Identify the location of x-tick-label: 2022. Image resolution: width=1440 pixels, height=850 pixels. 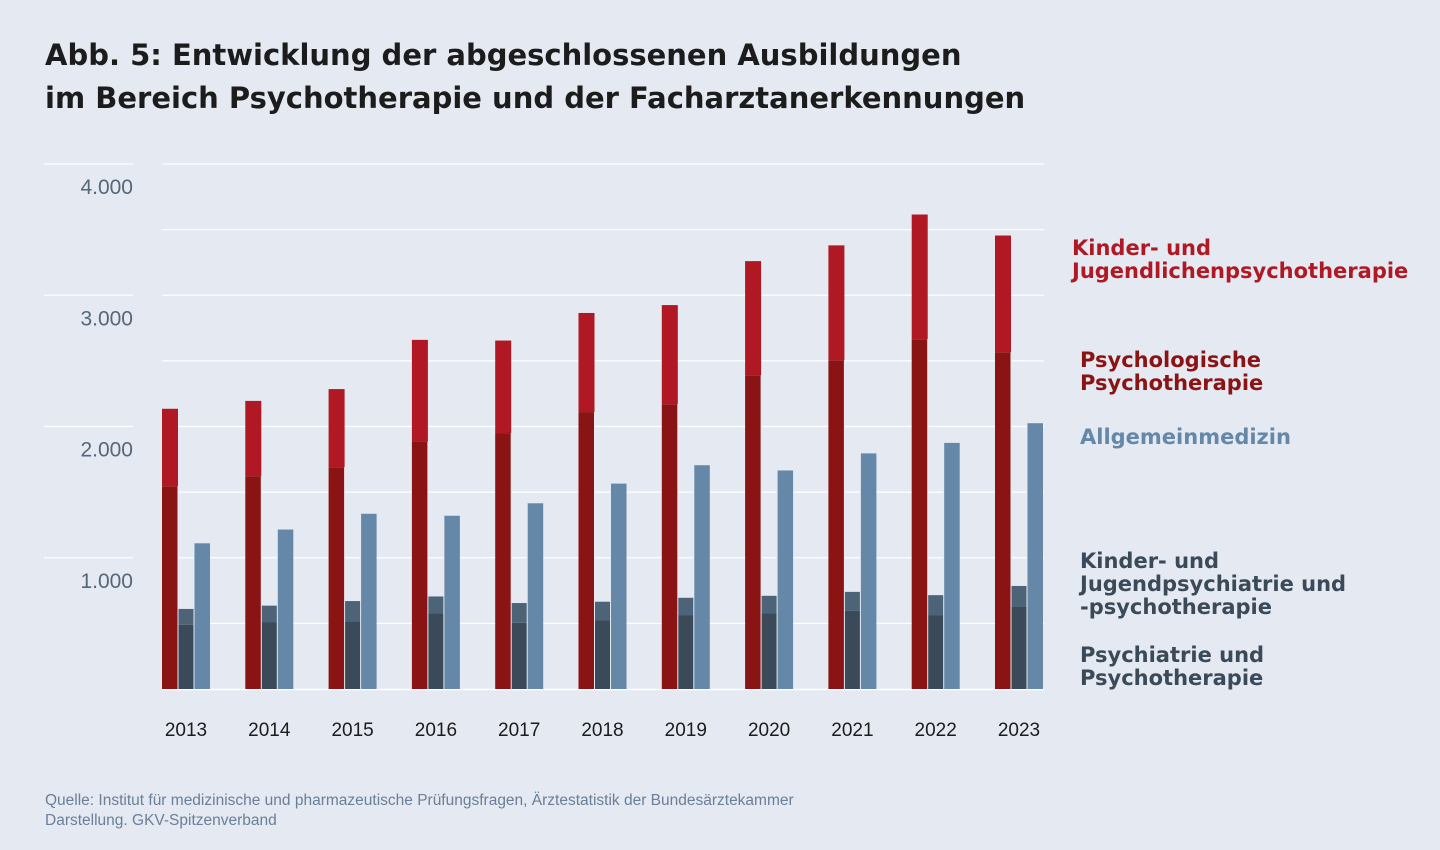
(936, 730).